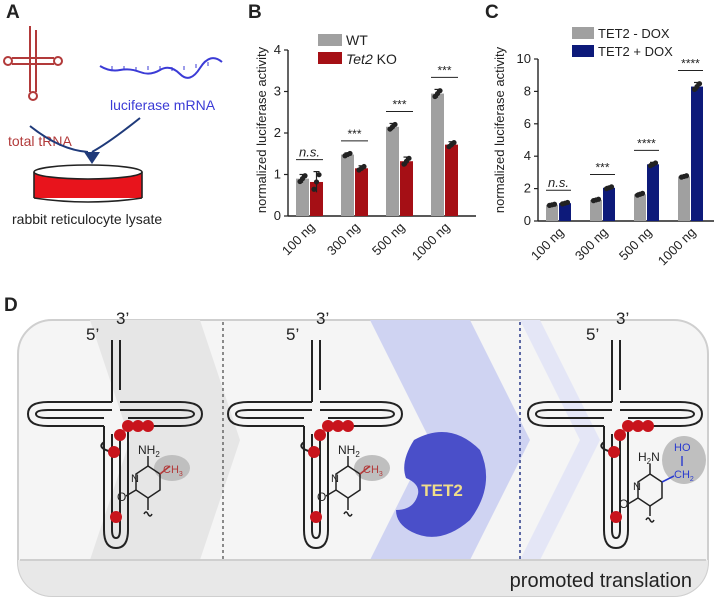 The width and height of the screenshot is (722, 606). What do you see at coordinates (277, 49) in the screenshot?
I see `y-tick-label: 4` at bounding box center [277, 49].